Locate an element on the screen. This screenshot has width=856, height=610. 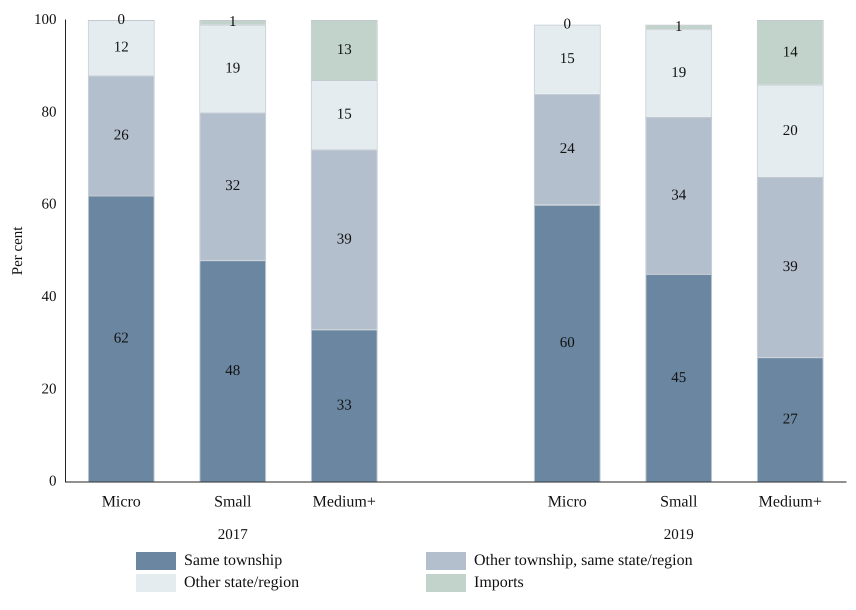
data-label: 24 is located at coordinates (568, 149).